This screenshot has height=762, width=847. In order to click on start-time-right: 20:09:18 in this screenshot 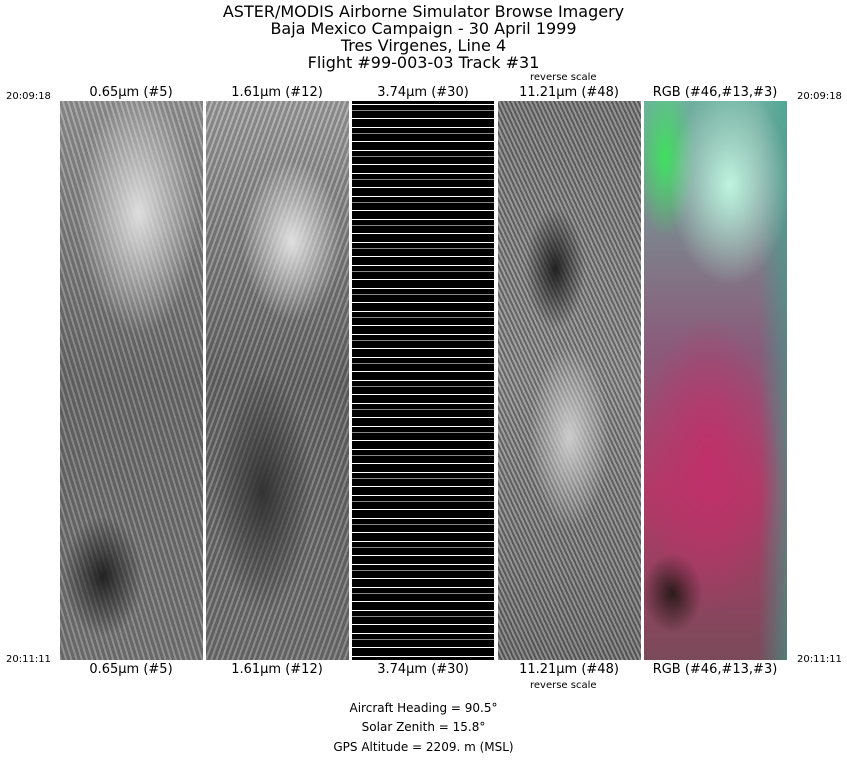, I will do `click(819, 96)`.